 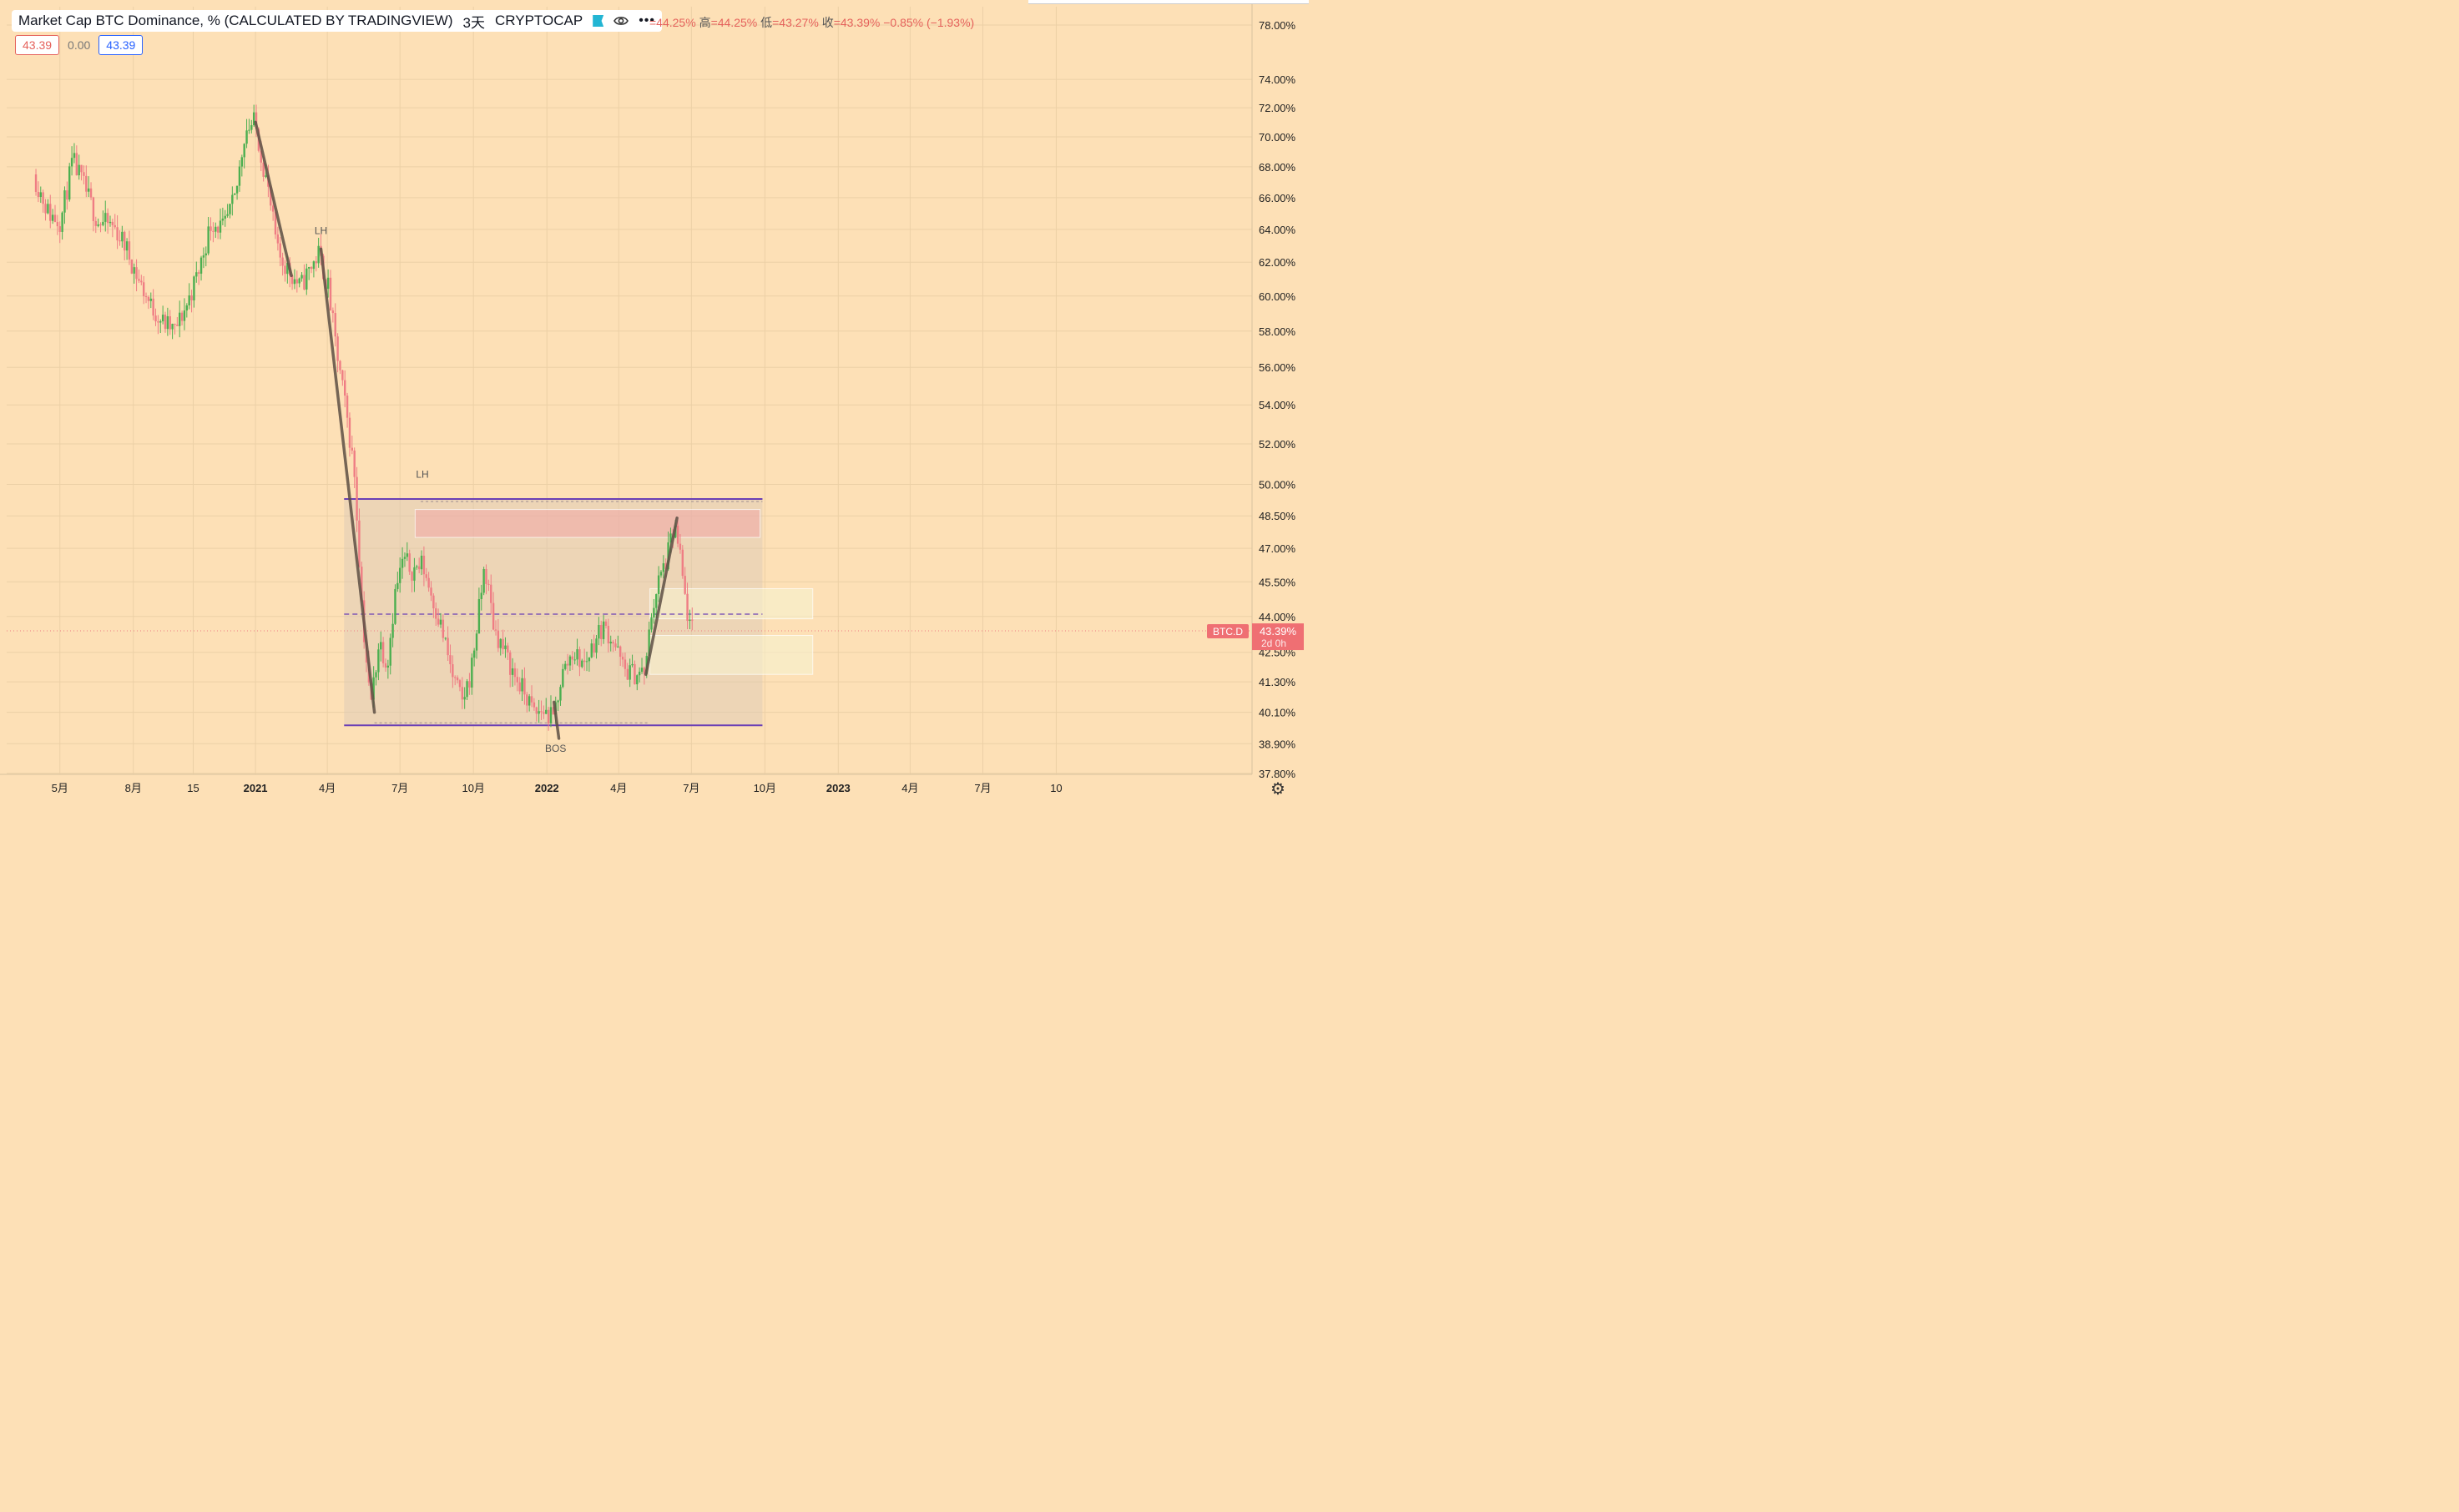 What do you see at coordinates (654, 789) in the screenshot?
I see `time-axis` at bounding box center [654, 789].